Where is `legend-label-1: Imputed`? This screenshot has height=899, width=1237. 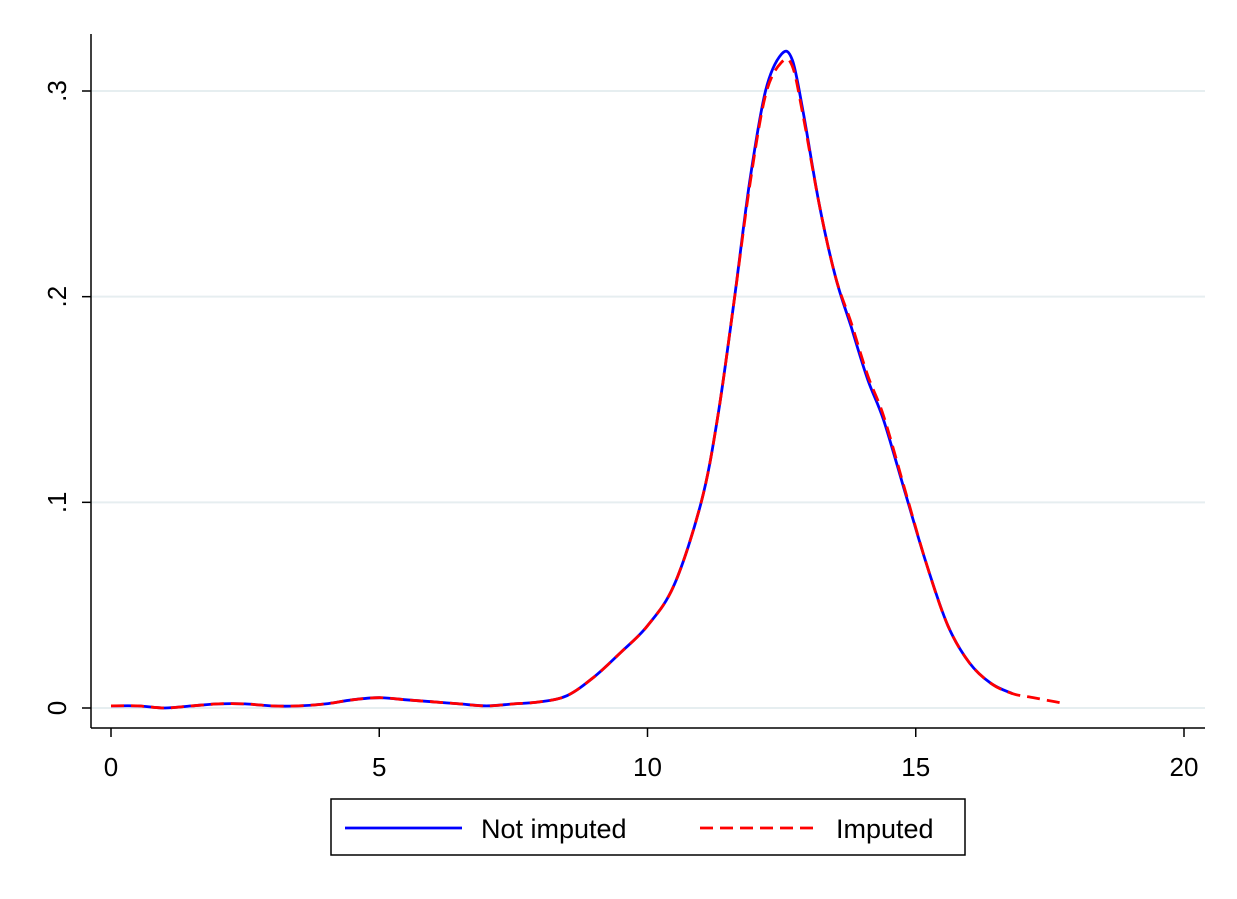 legend-label-1: Imputed is located at coordinates (885, 829).